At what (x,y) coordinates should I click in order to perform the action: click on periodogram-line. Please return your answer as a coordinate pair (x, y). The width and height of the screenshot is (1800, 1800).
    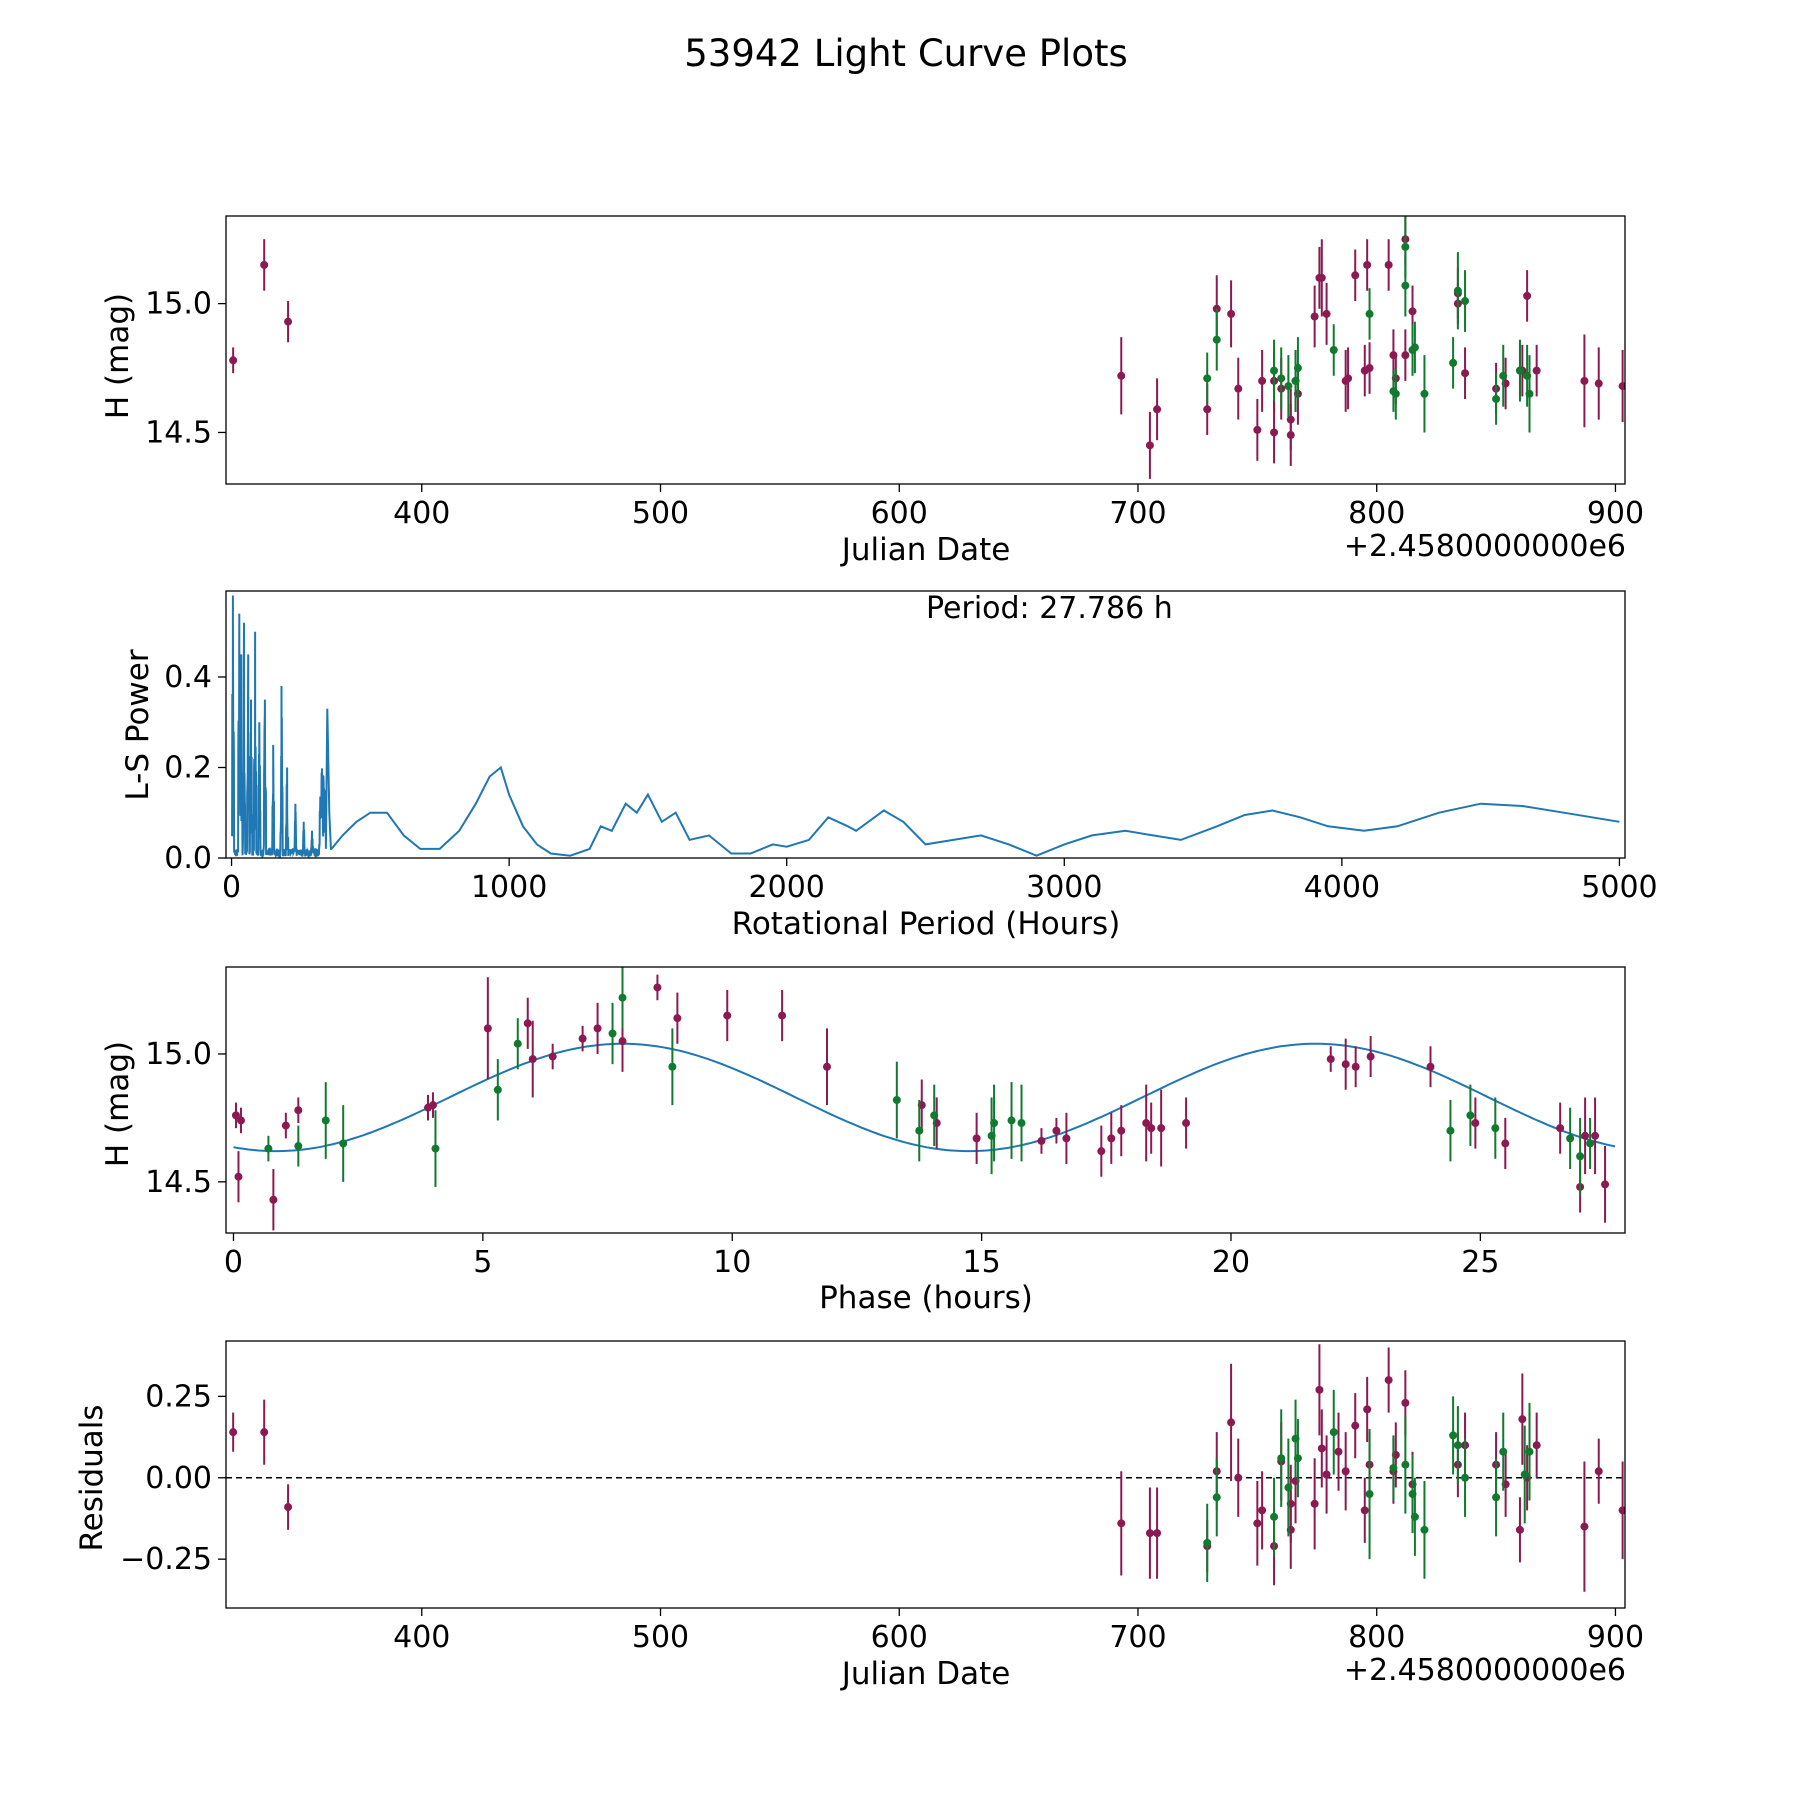
    Looking at the image, I should click on (925, 726).